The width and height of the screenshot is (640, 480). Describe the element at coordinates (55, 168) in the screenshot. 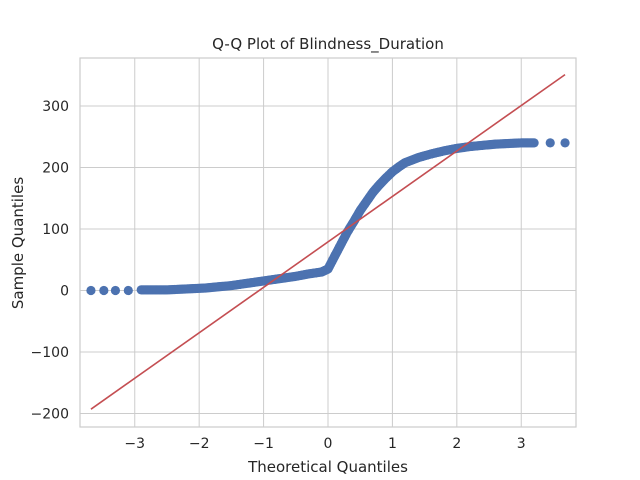

I see `y-tick-label: 200` at that location.